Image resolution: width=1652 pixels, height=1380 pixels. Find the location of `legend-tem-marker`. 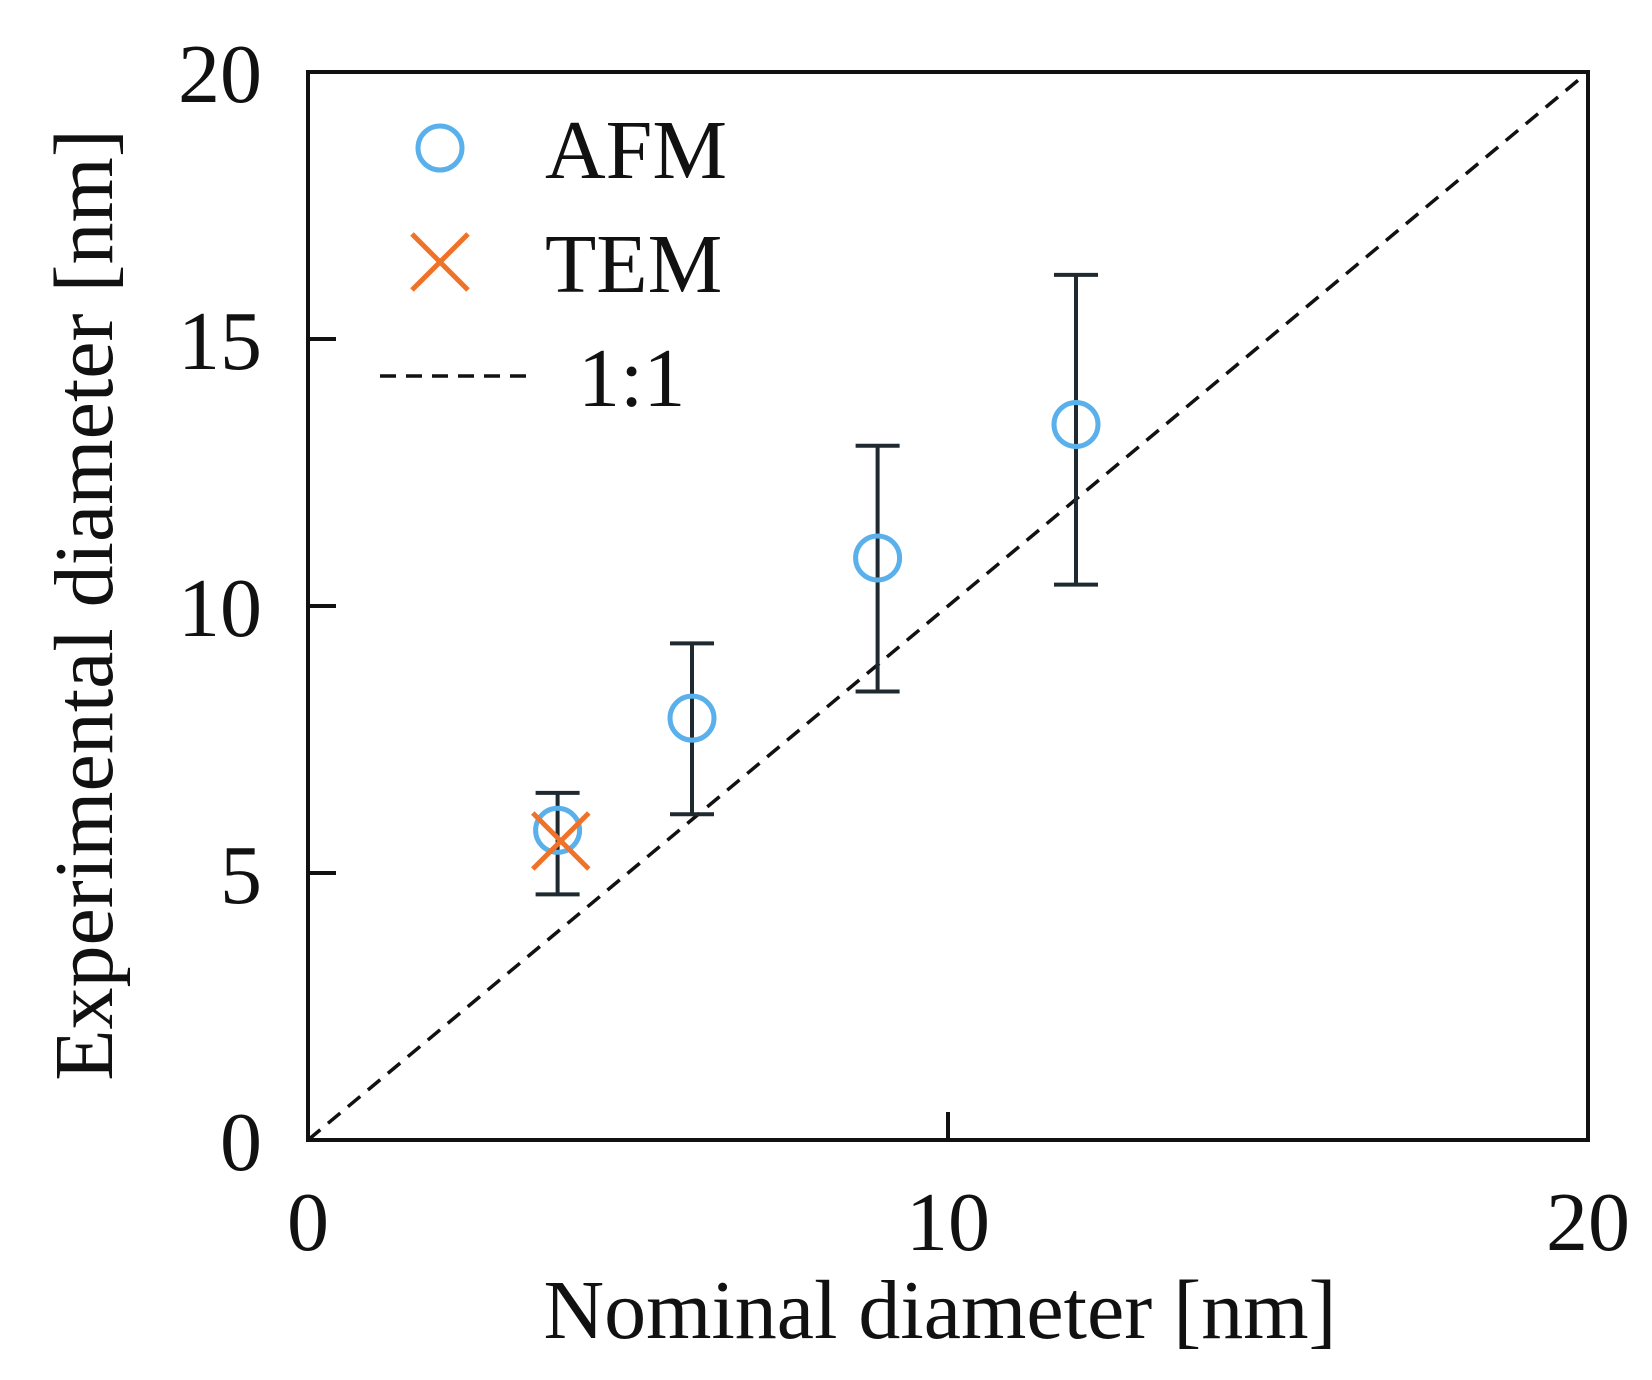

legend-tem-marker is located at coordinates (440, 262).